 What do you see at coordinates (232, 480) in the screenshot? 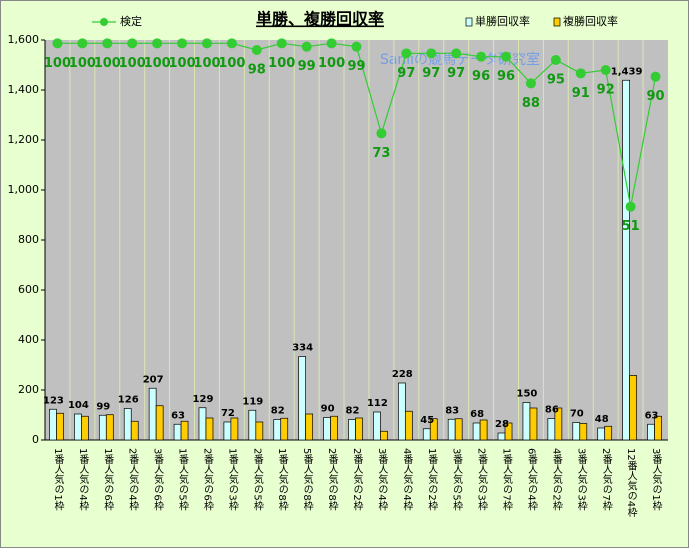
I see `x-tick-label: 1番人気の3枠` at bounding box center [232, 480].